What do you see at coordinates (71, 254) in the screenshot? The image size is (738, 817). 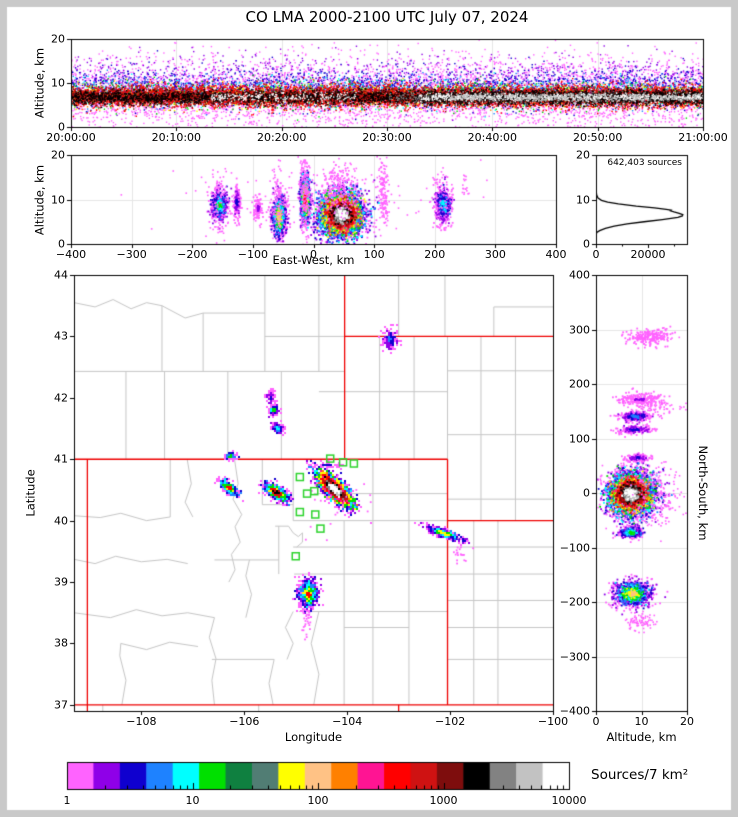 I see `ew-axis-tick: −400` at bounding box center [71, 254].